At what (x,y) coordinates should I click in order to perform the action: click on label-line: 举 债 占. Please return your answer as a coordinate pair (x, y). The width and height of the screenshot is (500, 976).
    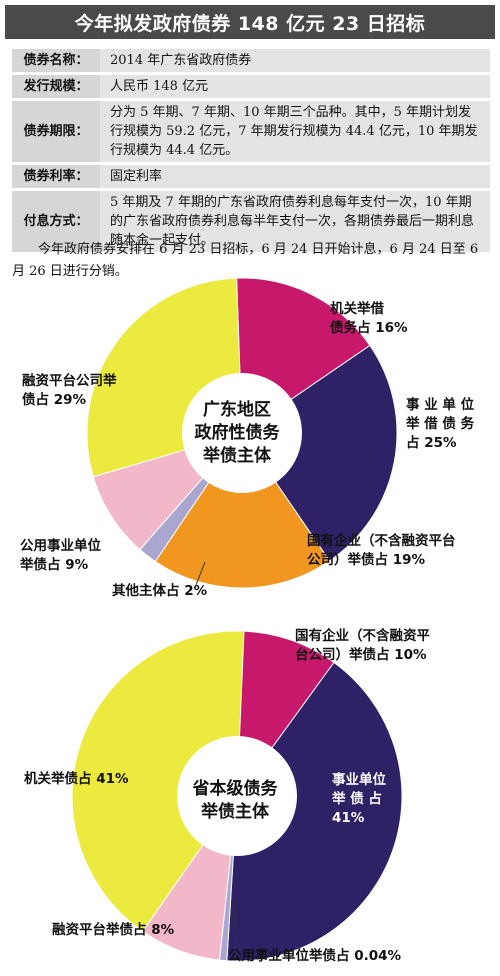
    Looking at the image, I should click on (357, 799).